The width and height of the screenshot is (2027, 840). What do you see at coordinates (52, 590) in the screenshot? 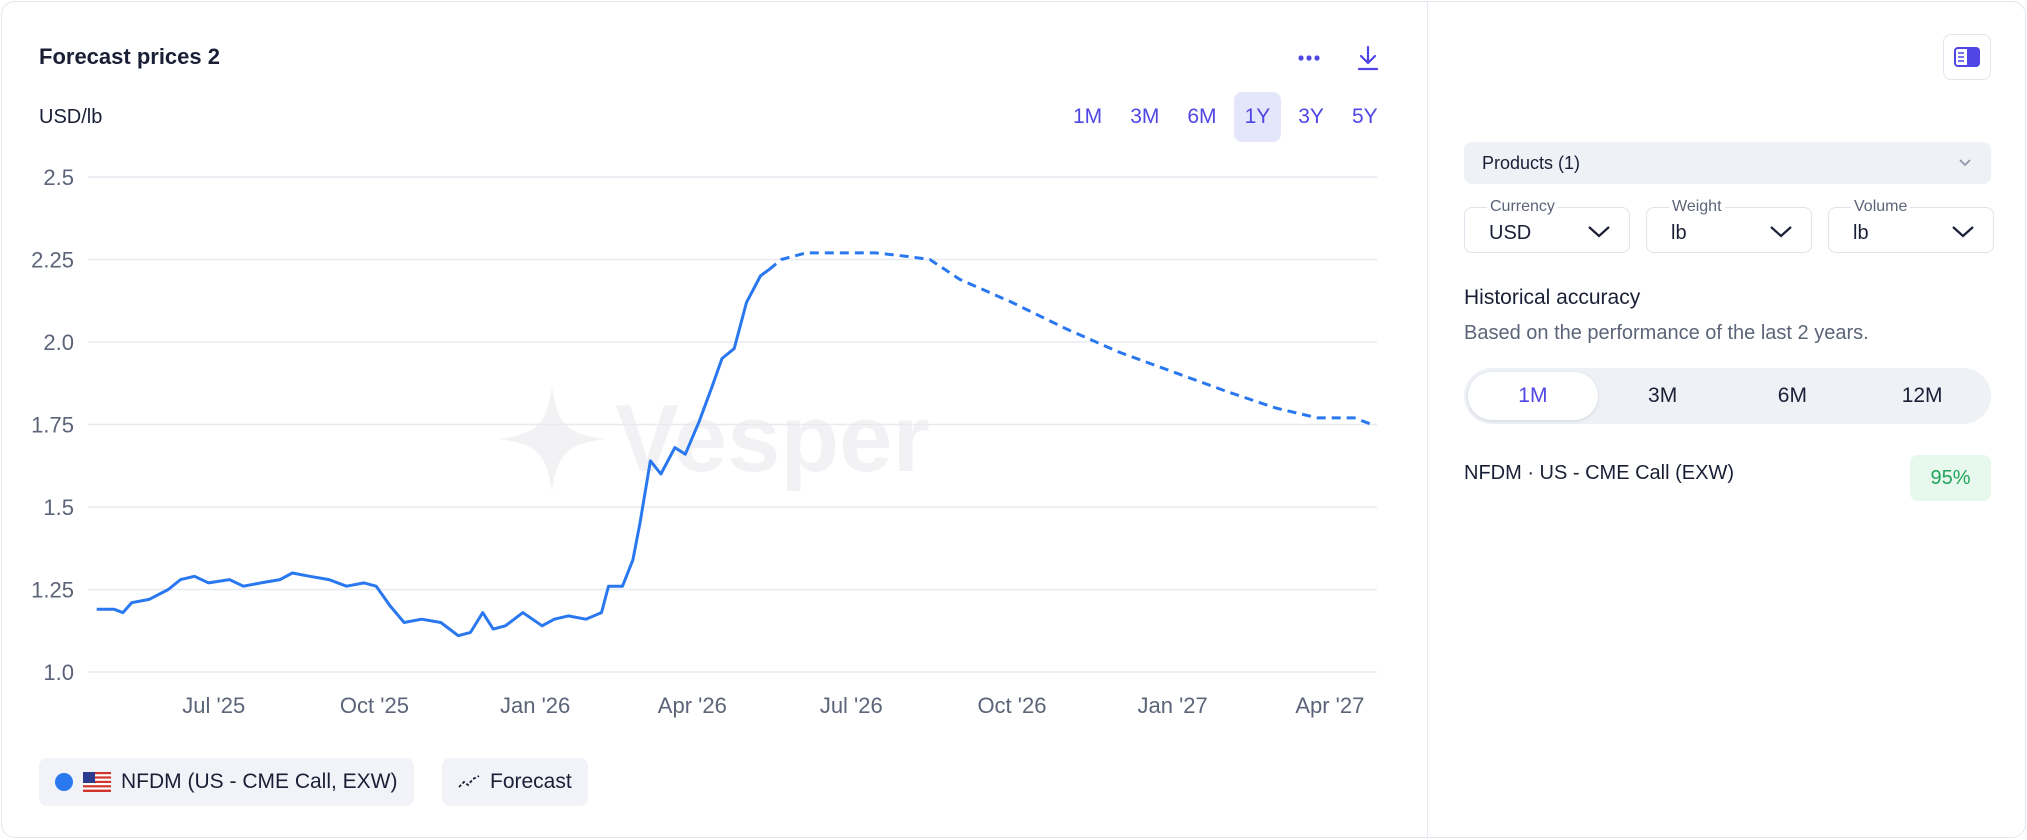
I see `y-tick-label: 1.25` at bounding box center [52, 590].